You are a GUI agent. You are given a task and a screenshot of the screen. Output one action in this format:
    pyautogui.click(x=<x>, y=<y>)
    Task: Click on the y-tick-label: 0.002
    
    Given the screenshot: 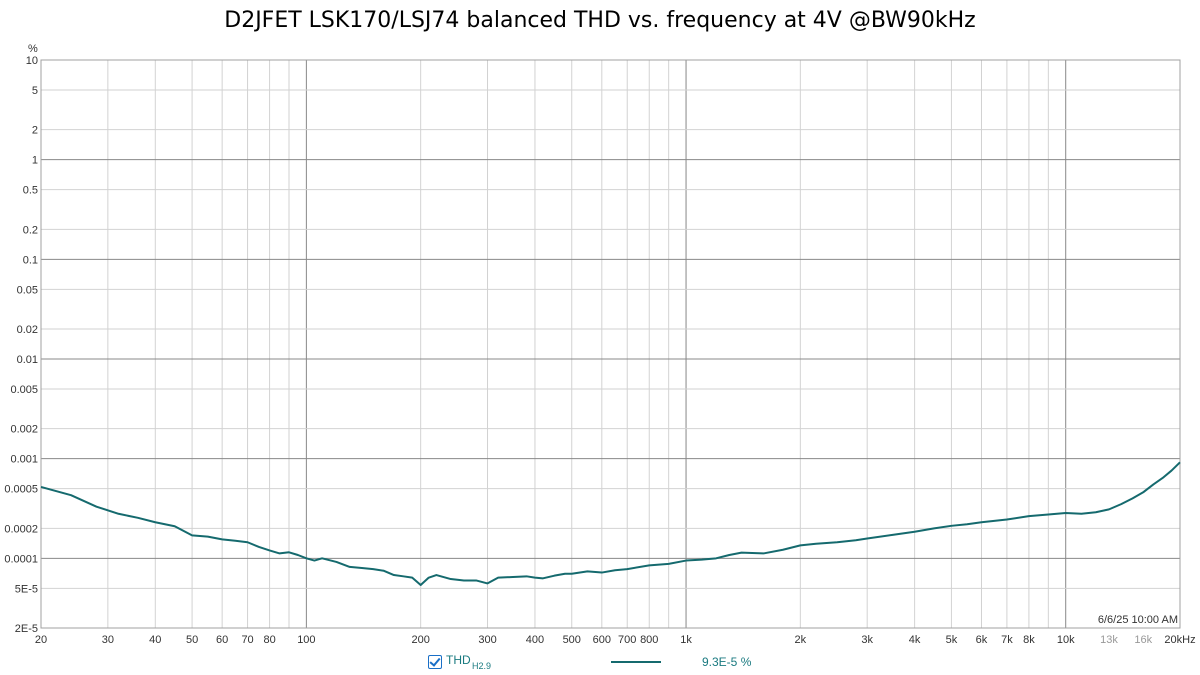 What is the action you would take?
    pyautogui.click(x=24, y=430)
    